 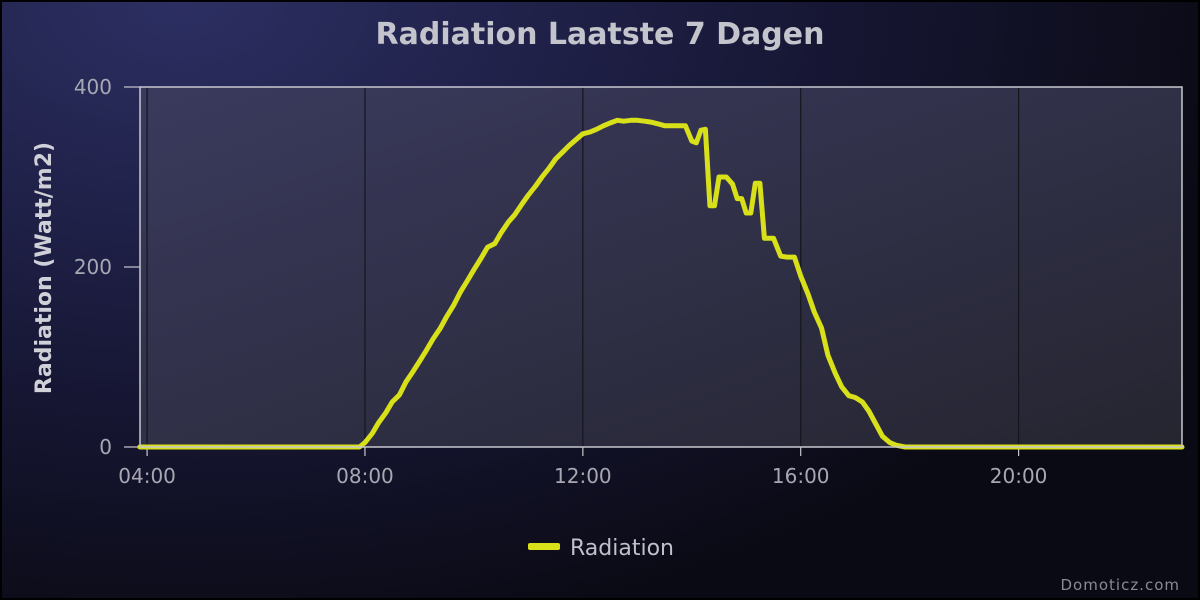 What do you see at coordinates (93, 87) in the screenshot?
I see `y-tick-label: 400` at bounding box center [93, 87].